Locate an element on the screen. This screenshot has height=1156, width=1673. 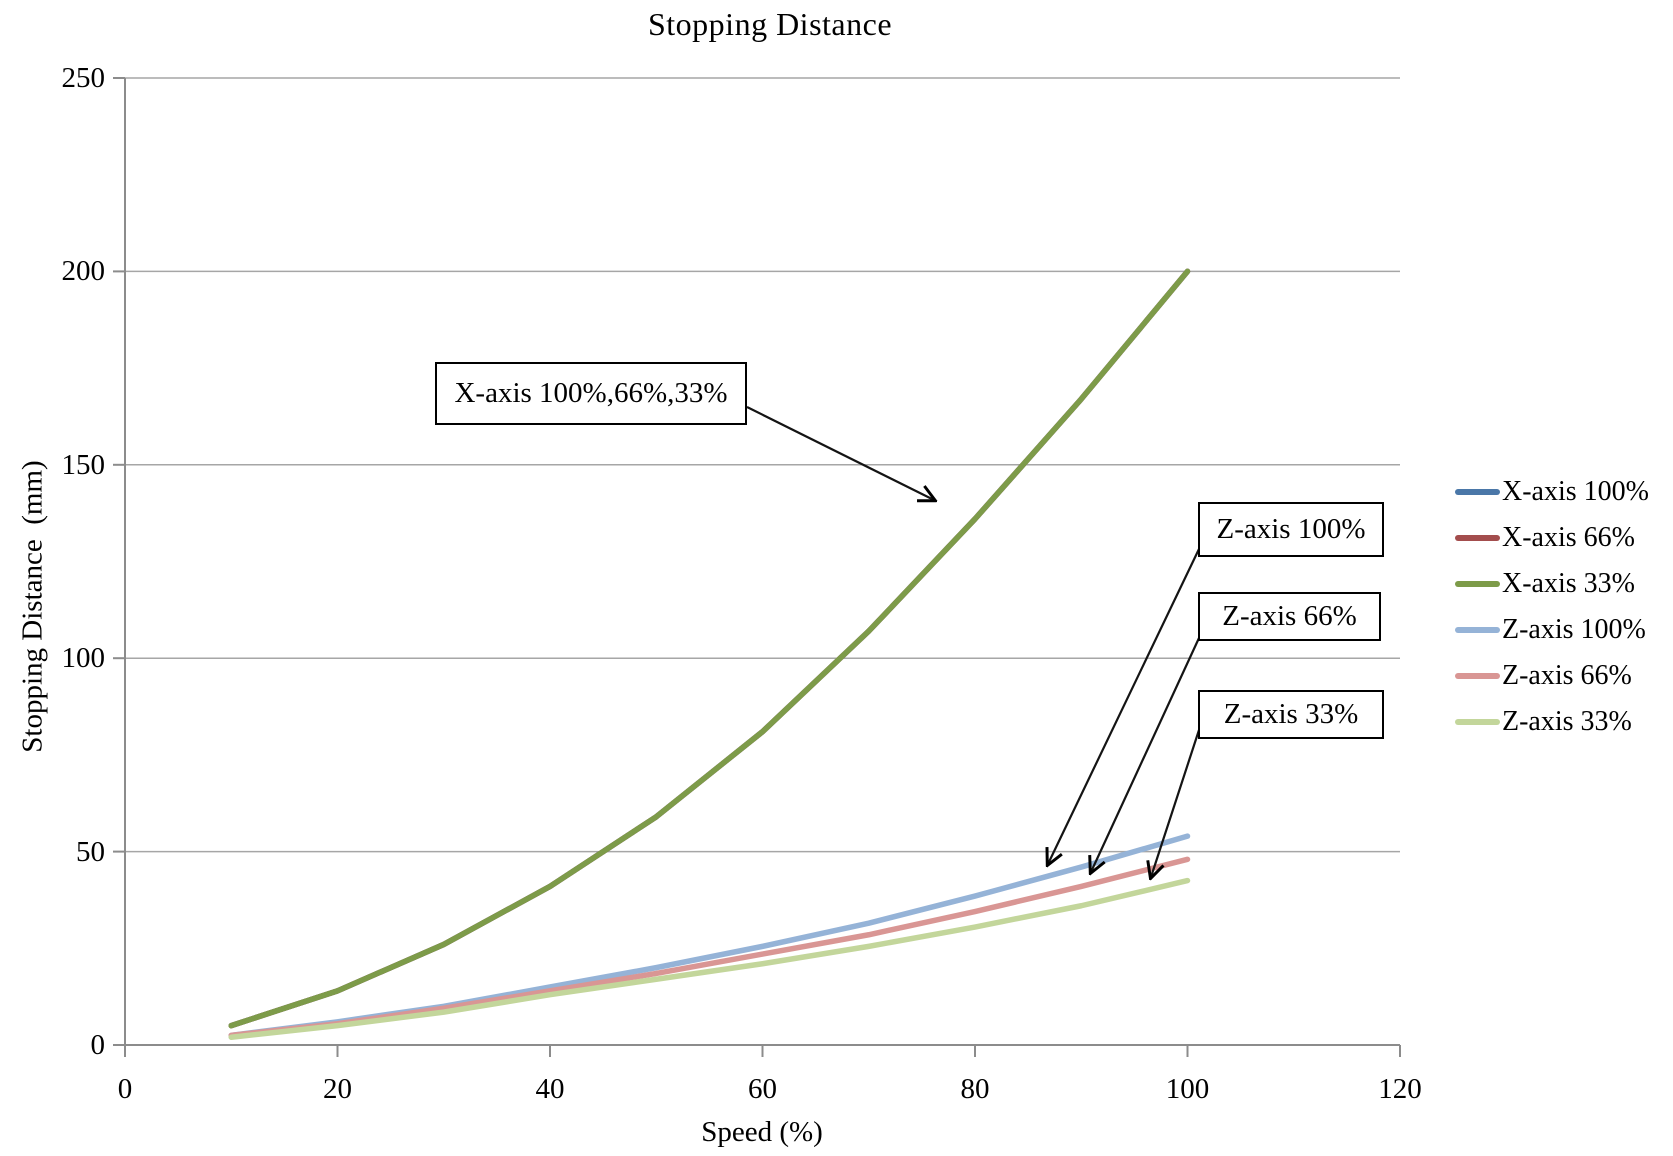
y-axis-title: Stopping Distance (mm) is located at coordinates (32, 606).